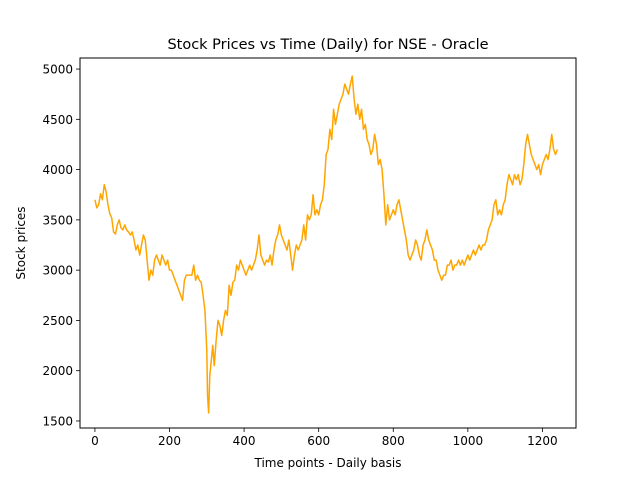 This screenshot has height=484, width=640. Describe the element at coordinates (328, 463) in the screenshot. I see `x-axis-label: Time points - Daily basis` at that location.